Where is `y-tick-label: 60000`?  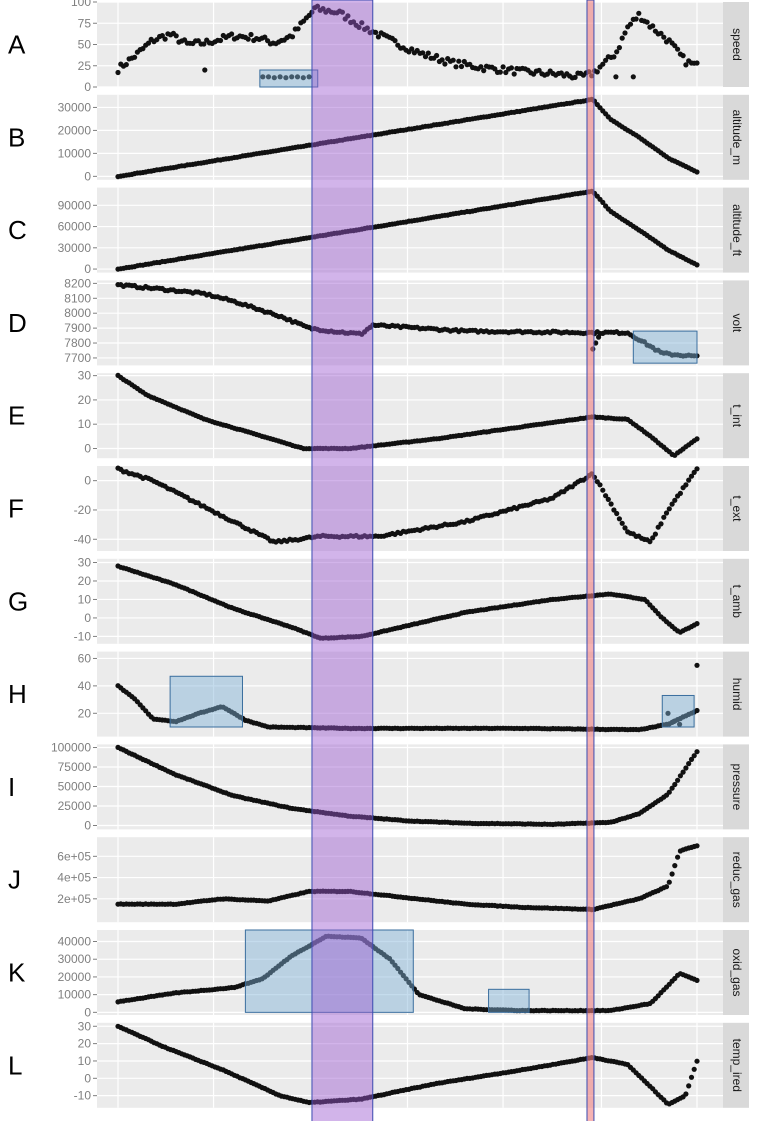 y-tick-label: 60000 is located at coordinates (75, 227).